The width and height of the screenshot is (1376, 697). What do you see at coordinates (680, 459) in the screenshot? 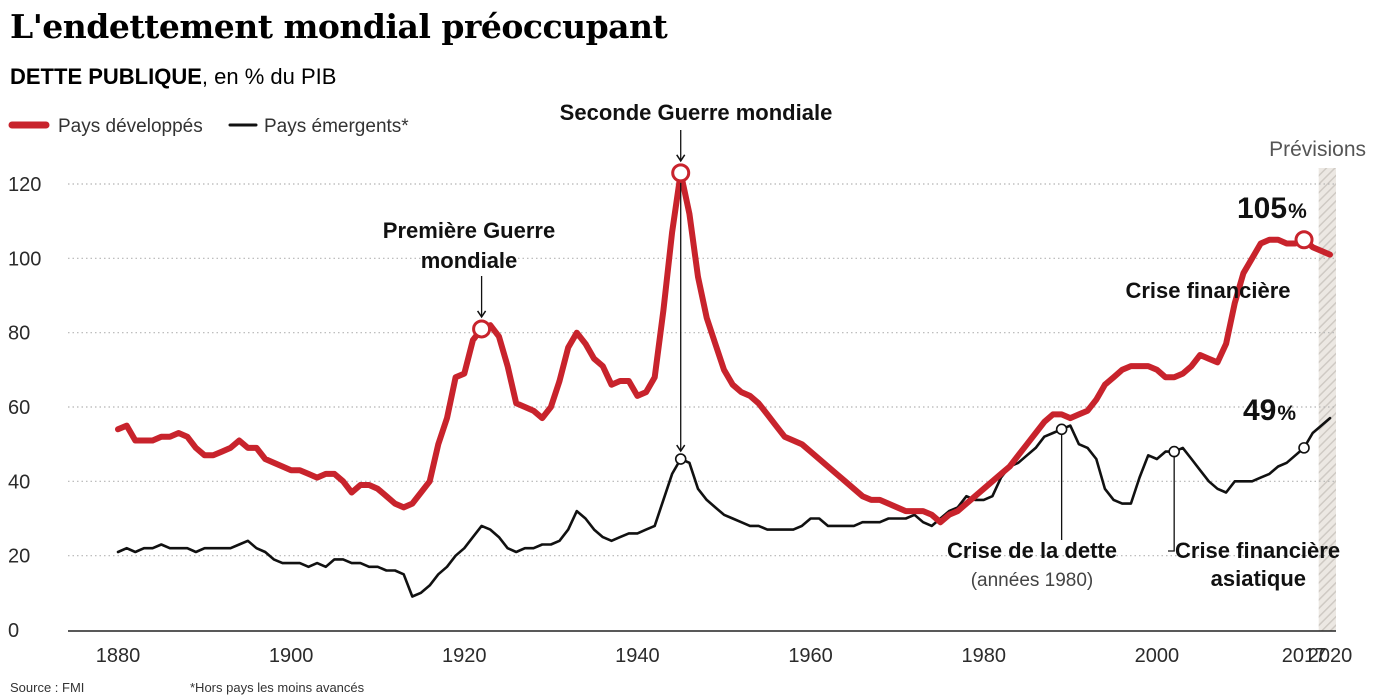
I see `marker-emerging-1945` at bounding box center [680, 459].